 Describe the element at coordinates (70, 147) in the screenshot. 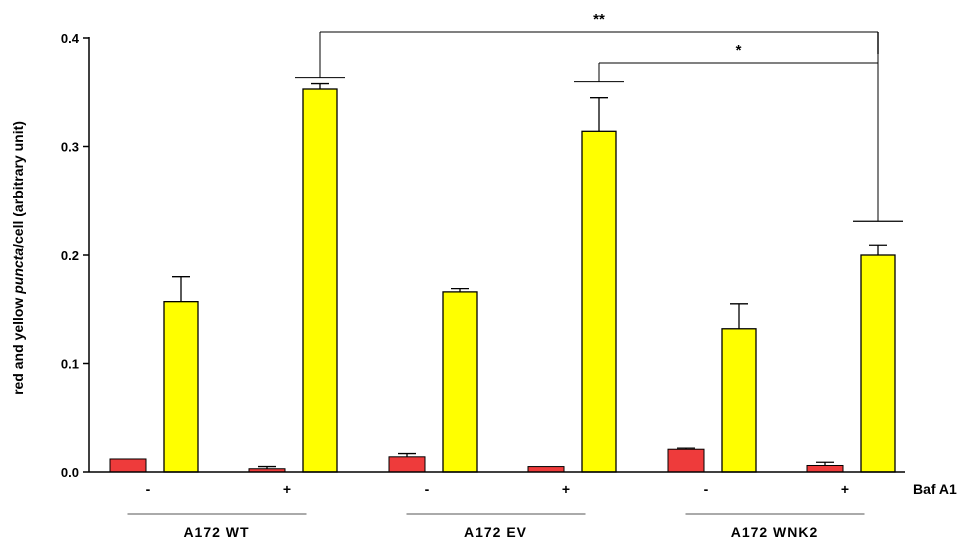

I see `y-tick-label: 0.3` at that location.